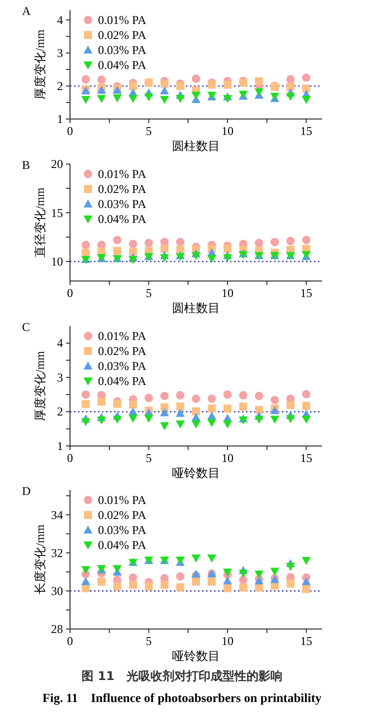  Describe the element at coordinates (57, 164) in the screenshot. I see `y-tick-label: 20` at that location.